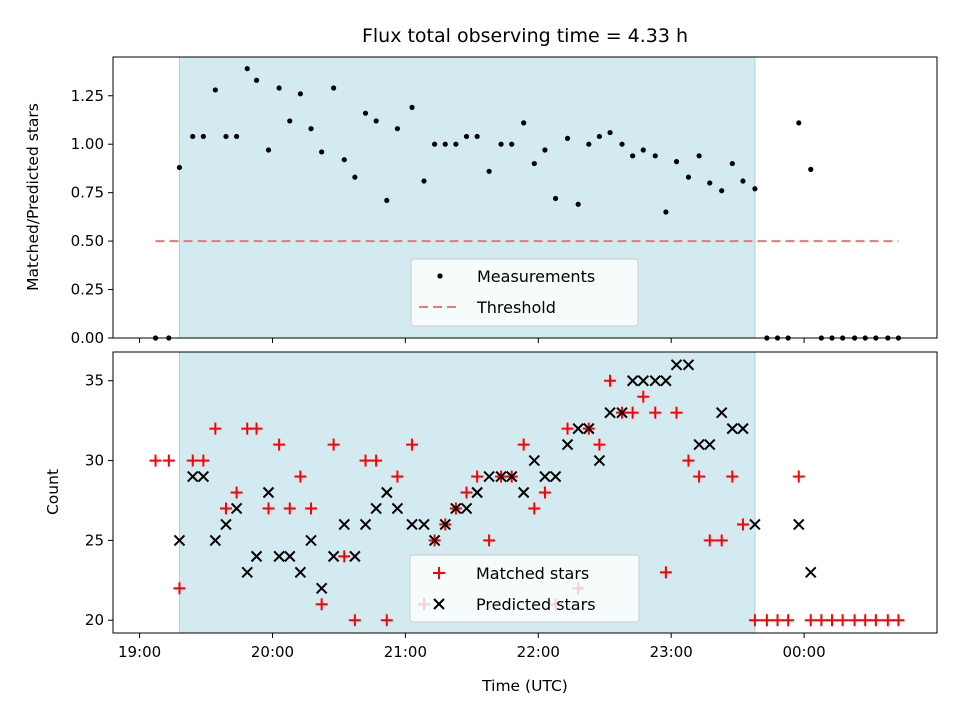 The height and width of the screenshot is (720, 960). What do you see at coordinates (524, 292) in the screenshot?
I see `top-legend: Measurements Threshold` at bounding box center [524, 292].